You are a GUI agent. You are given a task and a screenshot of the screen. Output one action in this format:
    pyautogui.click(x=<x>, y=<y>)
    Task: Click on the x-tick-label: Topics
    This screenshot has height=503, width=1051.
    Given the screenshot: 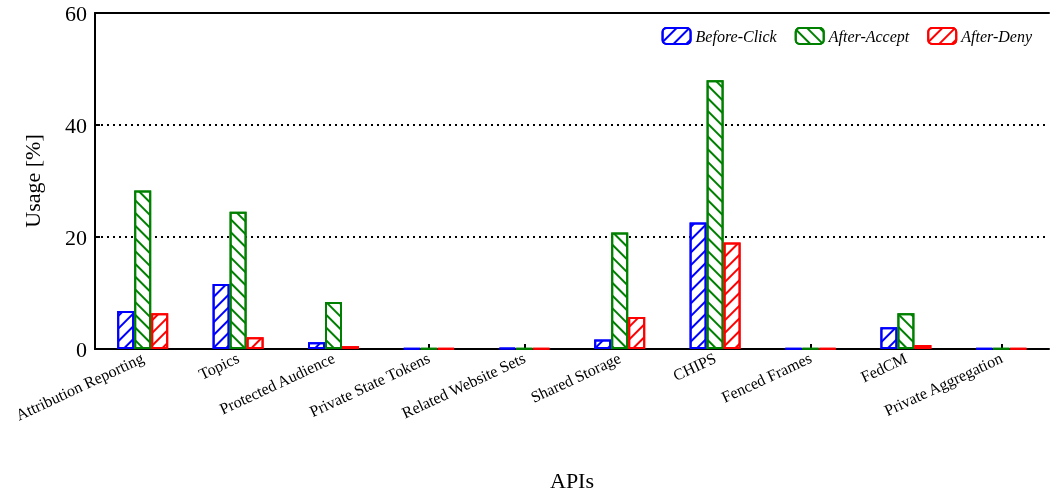 What is the action you would take?
    pyautogui.click(x=219, y=366)
    